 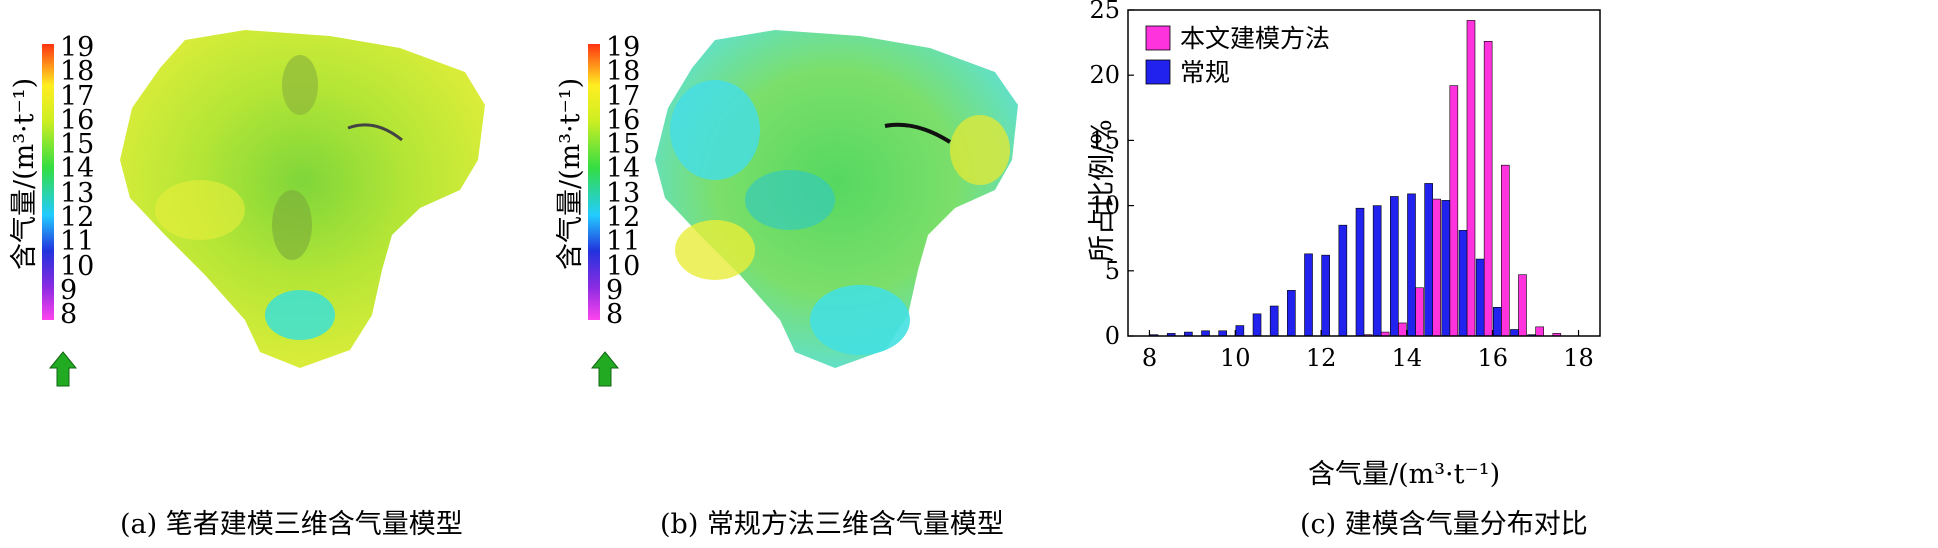 What do you see at coordinates (1444, 524) in the screenshot?
I see `caption-c: (c) 建模含气量分布对比` at bounding box center [1444, 524].